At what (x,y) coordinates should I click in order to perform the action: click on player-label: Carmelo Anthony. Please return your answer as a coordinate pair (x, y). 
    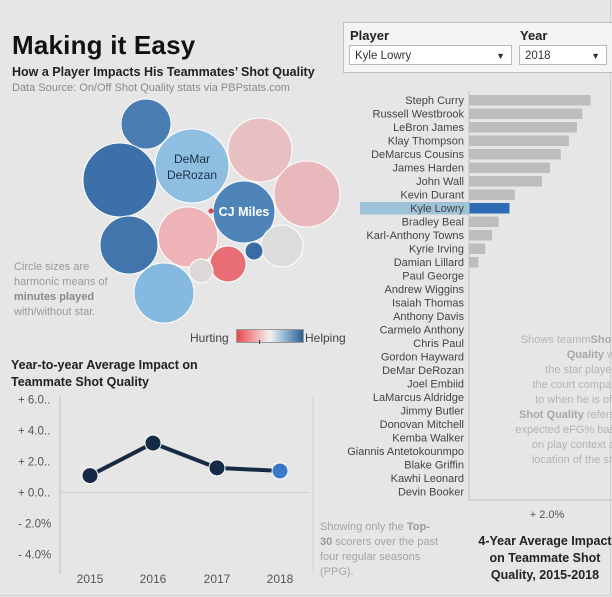
    Looking at the image, I should click on (422, 331).